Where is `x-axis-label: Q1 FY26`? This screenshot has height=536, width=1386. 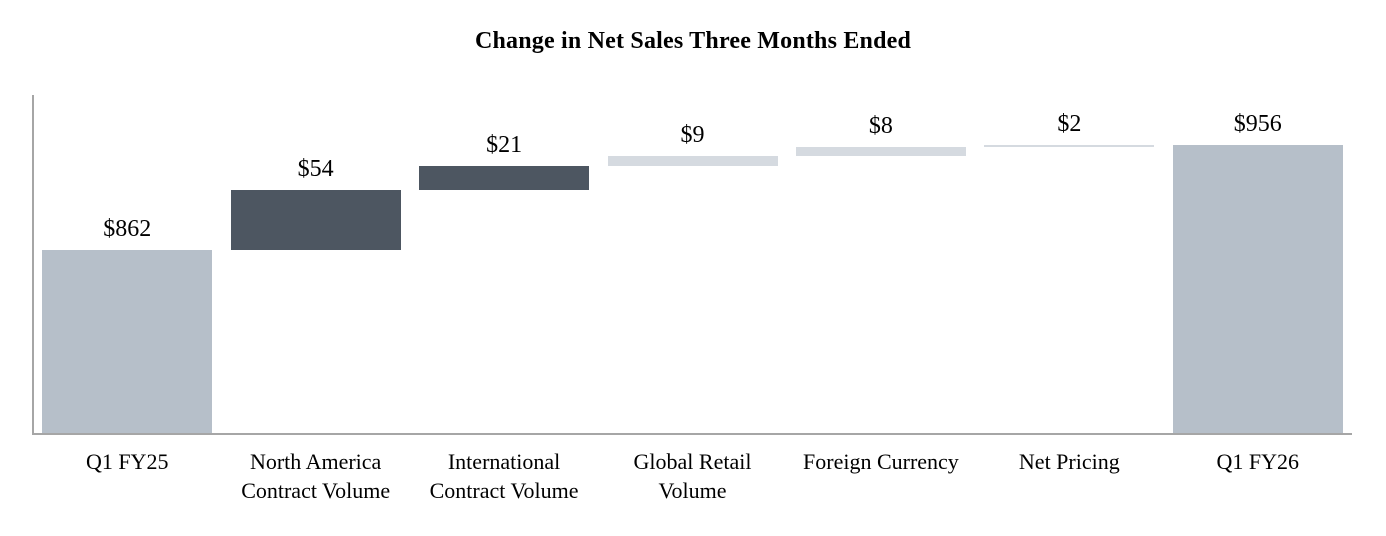
x-axis-label: Q1 FY26 is located at coordinates (1258, 461).